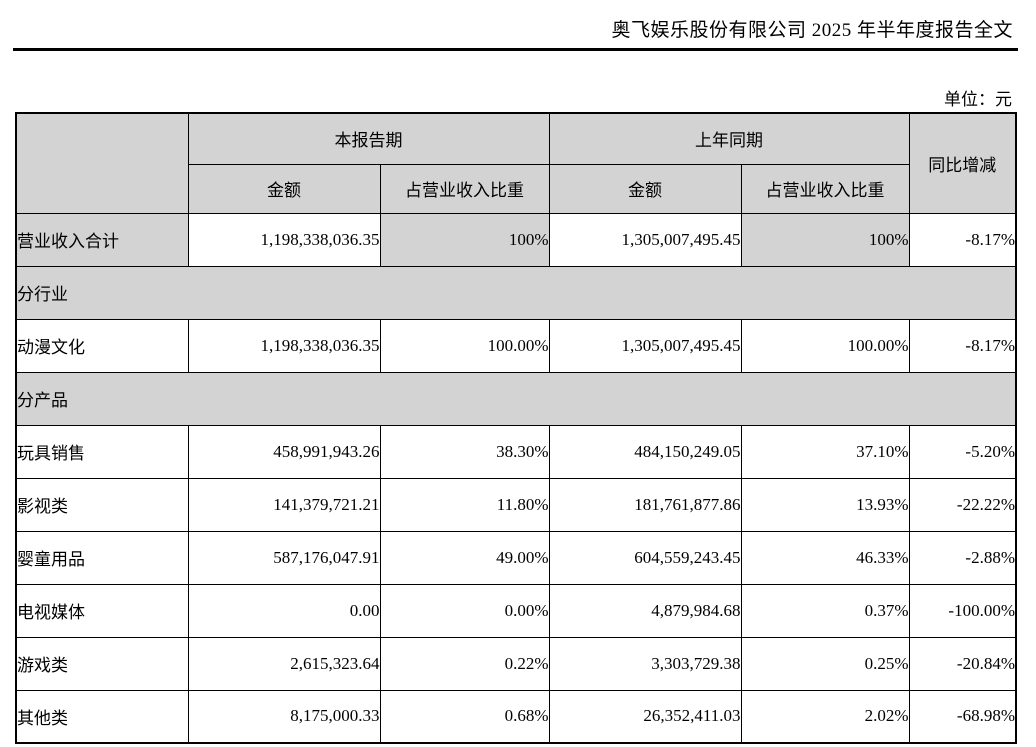 This screenshot has height=747, width=1036. What do you see at coordinates (812, 30) in the screenshot?
I see `page-header-title: 奥飞娱乐股份有限公司 2025 年半年度报告全文` at bounding box center [812, 30].